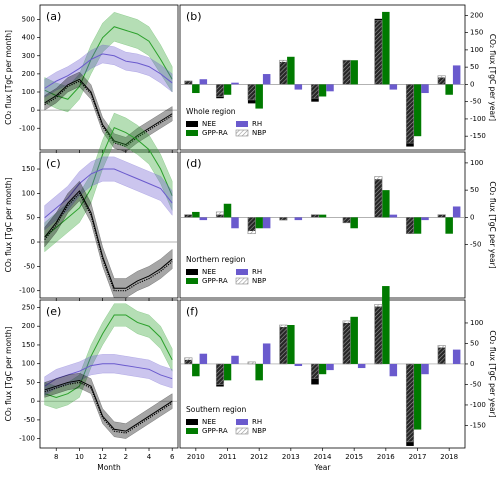  What do you see at coordinates (27, 439) in the screenshot?
I see `y-tick-label: -100` at bounding box center [27, 439].